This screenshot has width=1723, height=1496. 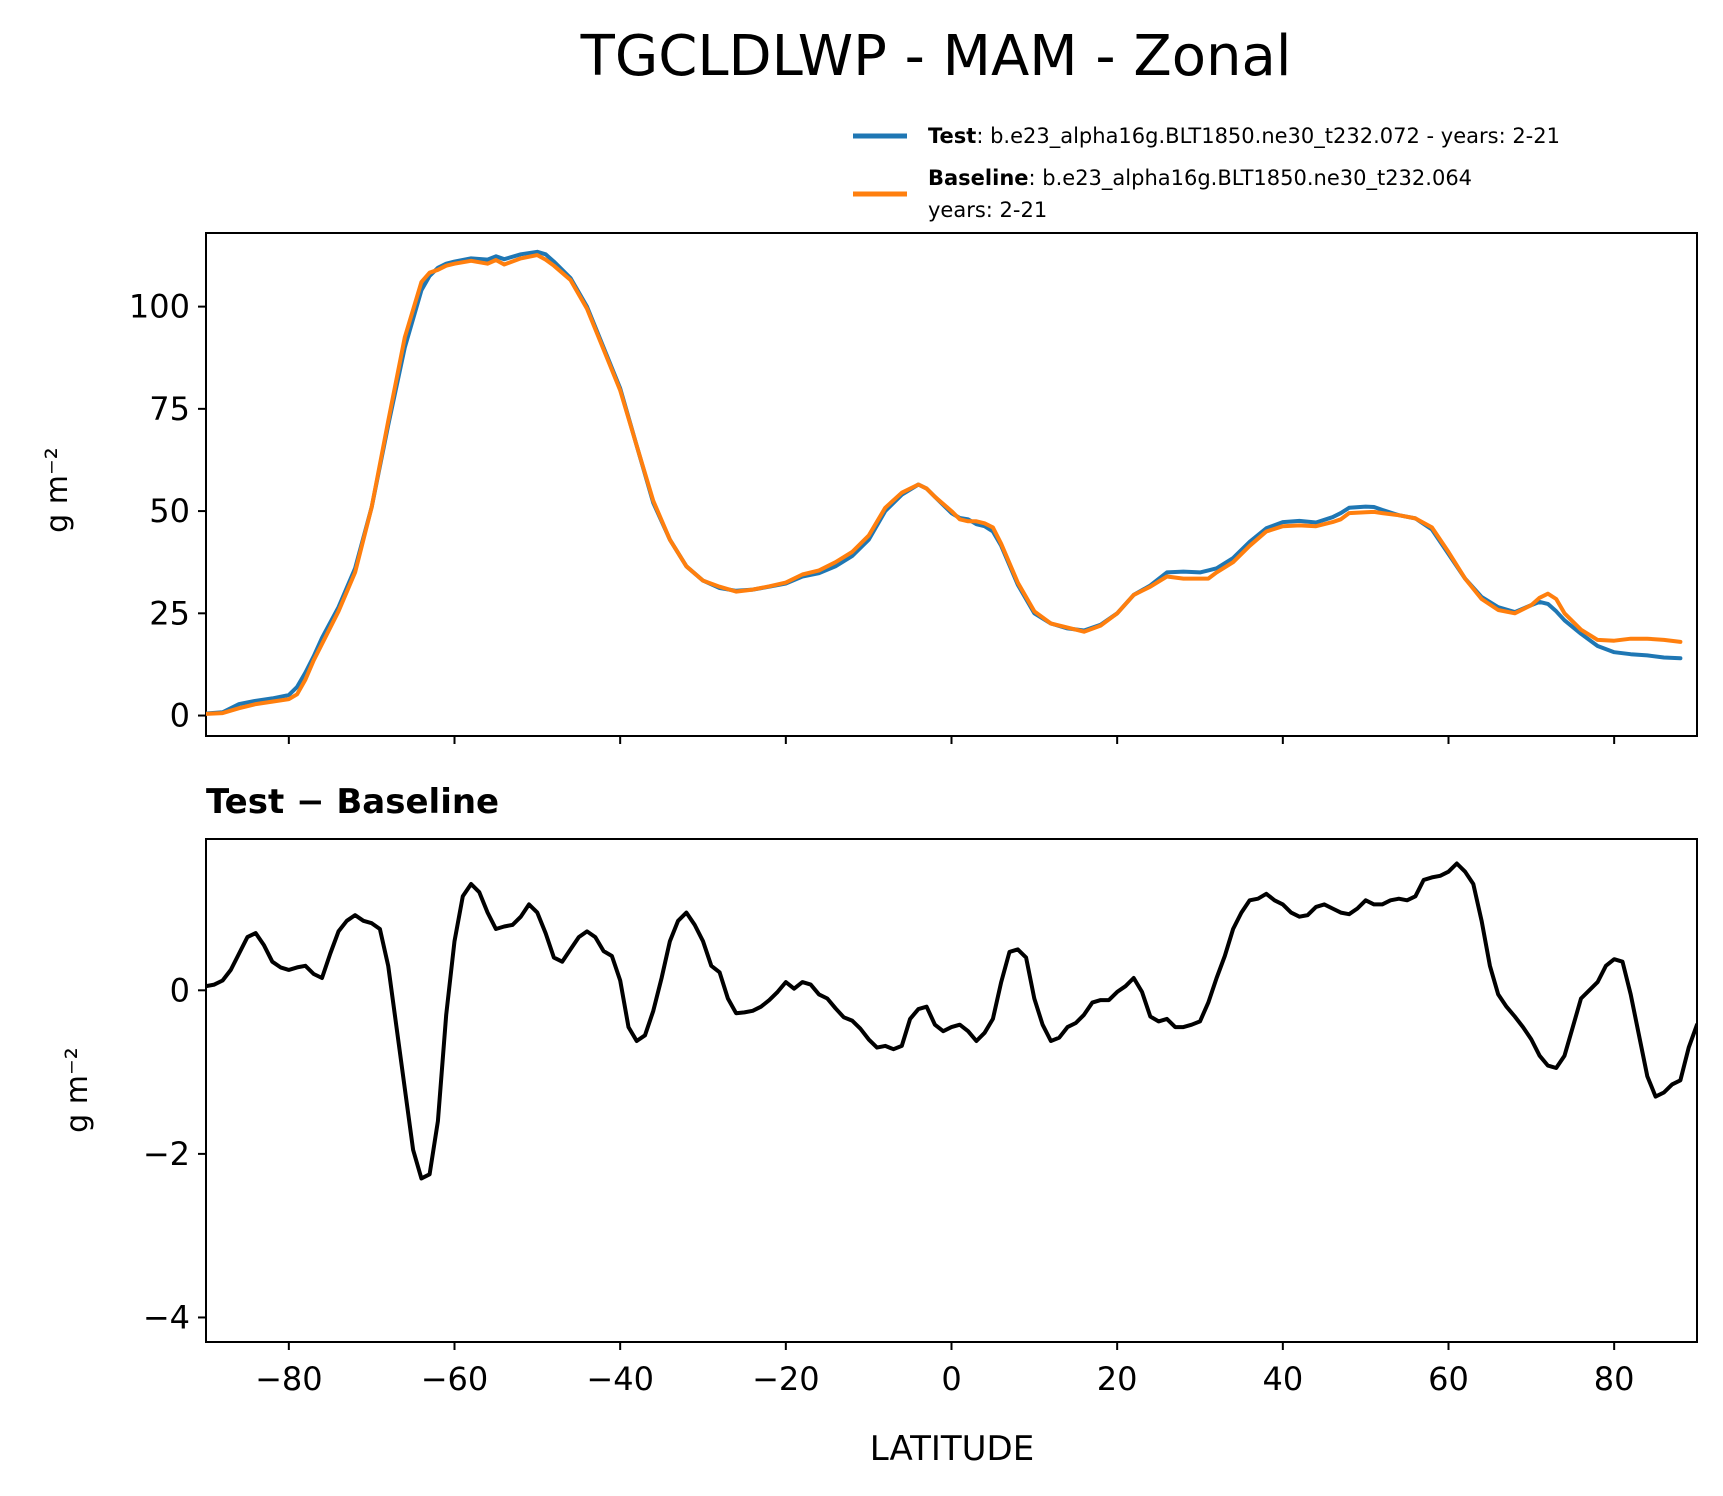 I want to click on bottom-y-axis-label: g m⁻², so click(x=77, y=1090).